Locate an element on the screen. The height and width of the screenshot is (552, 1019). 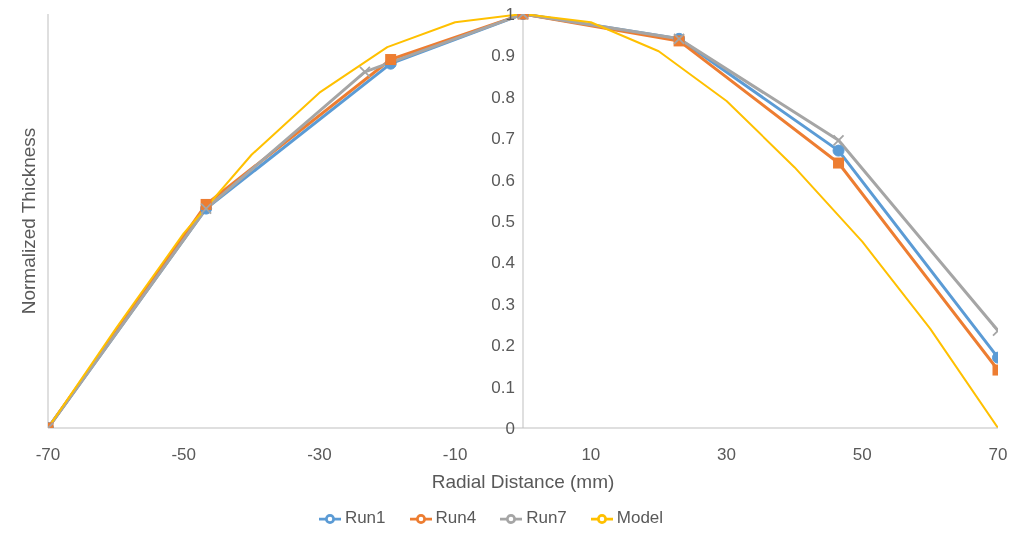
x-tick-label: 10 is located at coordinates (591, 455).